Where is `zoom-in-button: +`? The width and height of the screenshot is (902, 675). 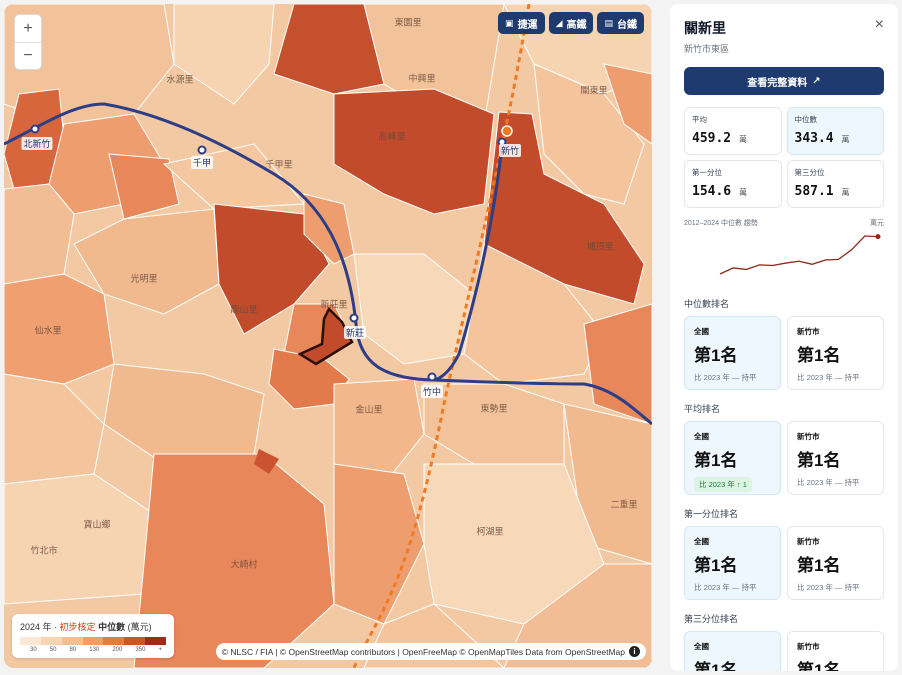 zoom-in-button: + is located at coordinates (28, 28).